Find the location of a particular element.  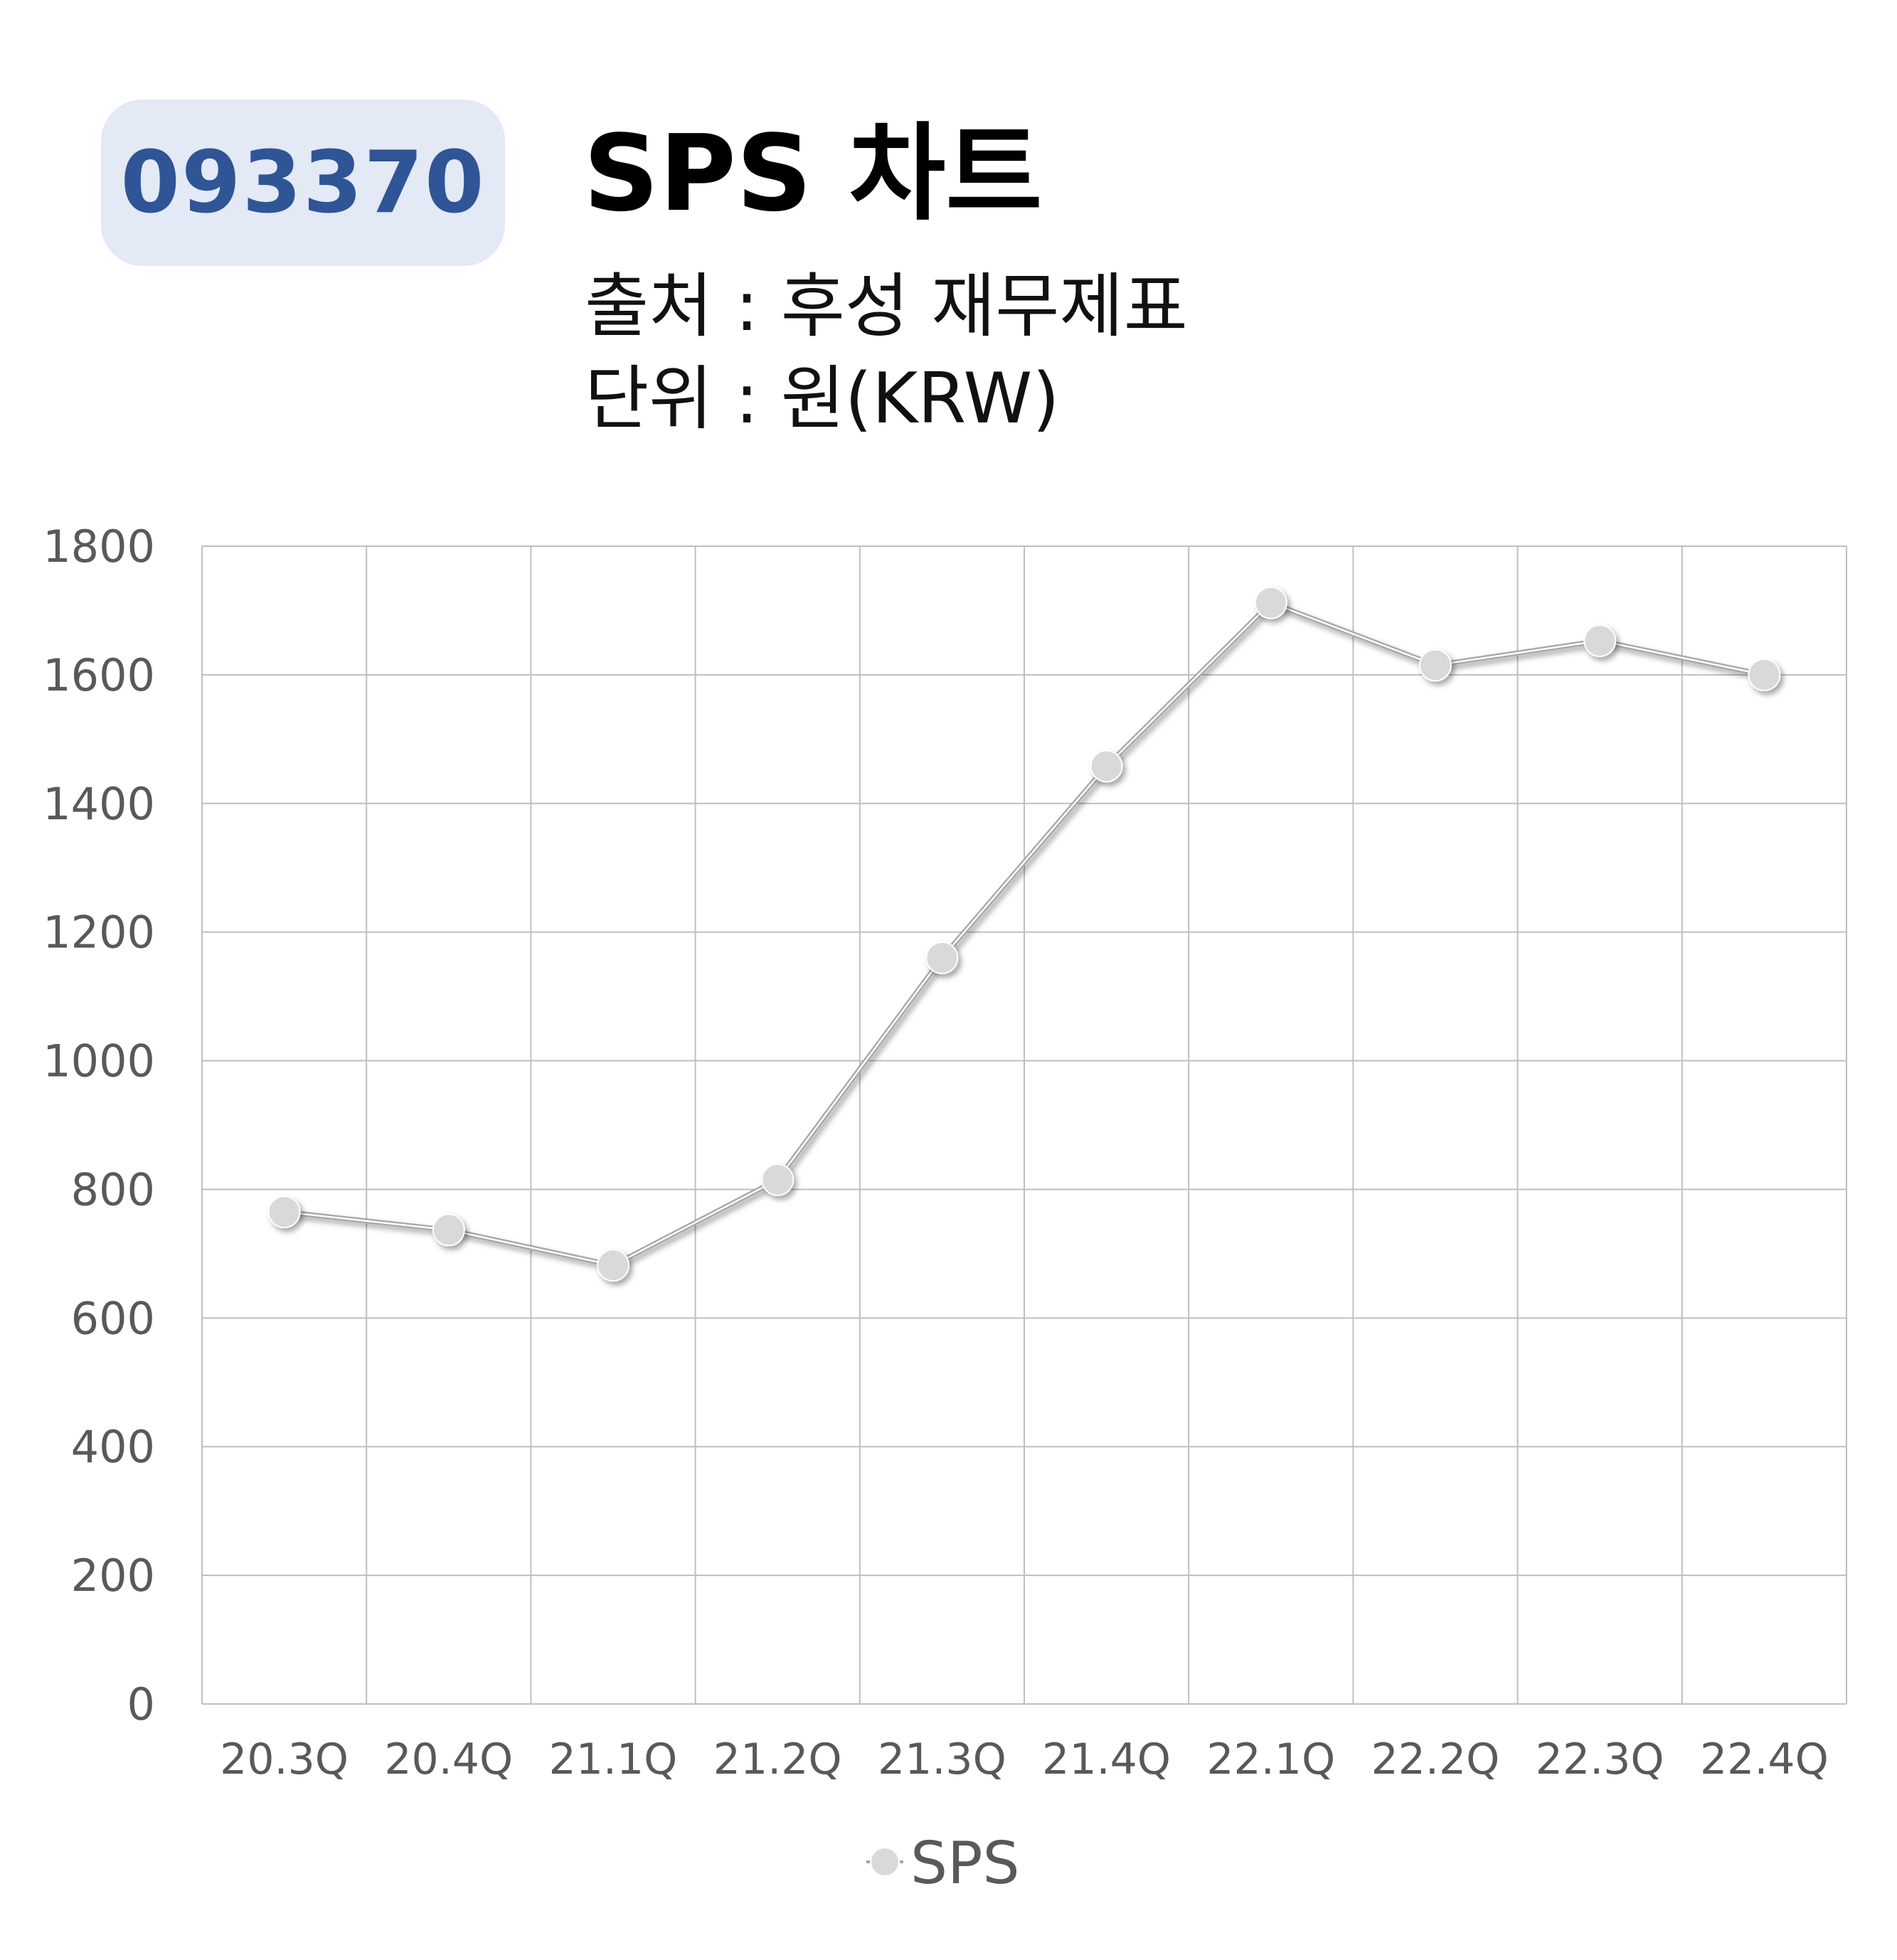

x-tick-label: 21.4Q is located at coordinates (1107, 1759).